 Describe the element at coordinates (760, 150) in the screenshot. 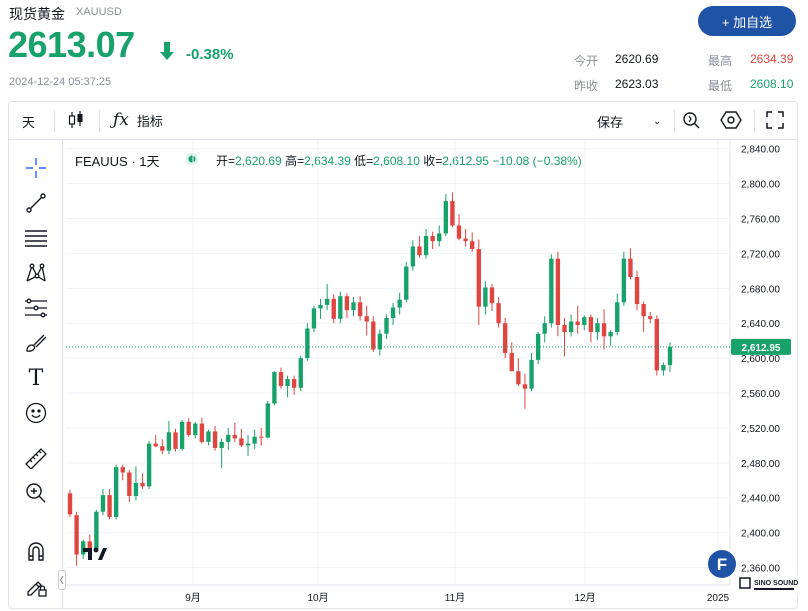

I see `y-tick-label: 2,840.00` at that location.